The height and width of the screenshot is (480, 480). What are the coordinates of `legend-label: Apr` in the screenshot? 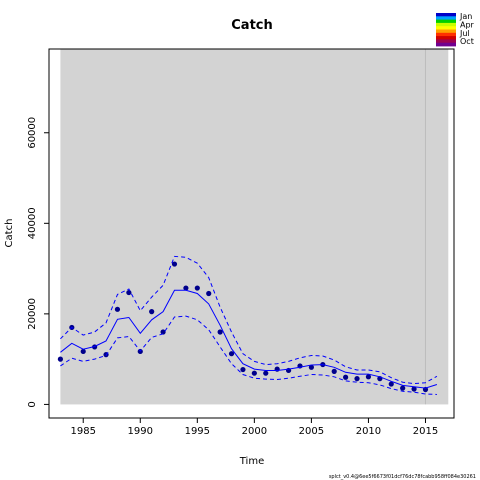 It's located at (467, 24).